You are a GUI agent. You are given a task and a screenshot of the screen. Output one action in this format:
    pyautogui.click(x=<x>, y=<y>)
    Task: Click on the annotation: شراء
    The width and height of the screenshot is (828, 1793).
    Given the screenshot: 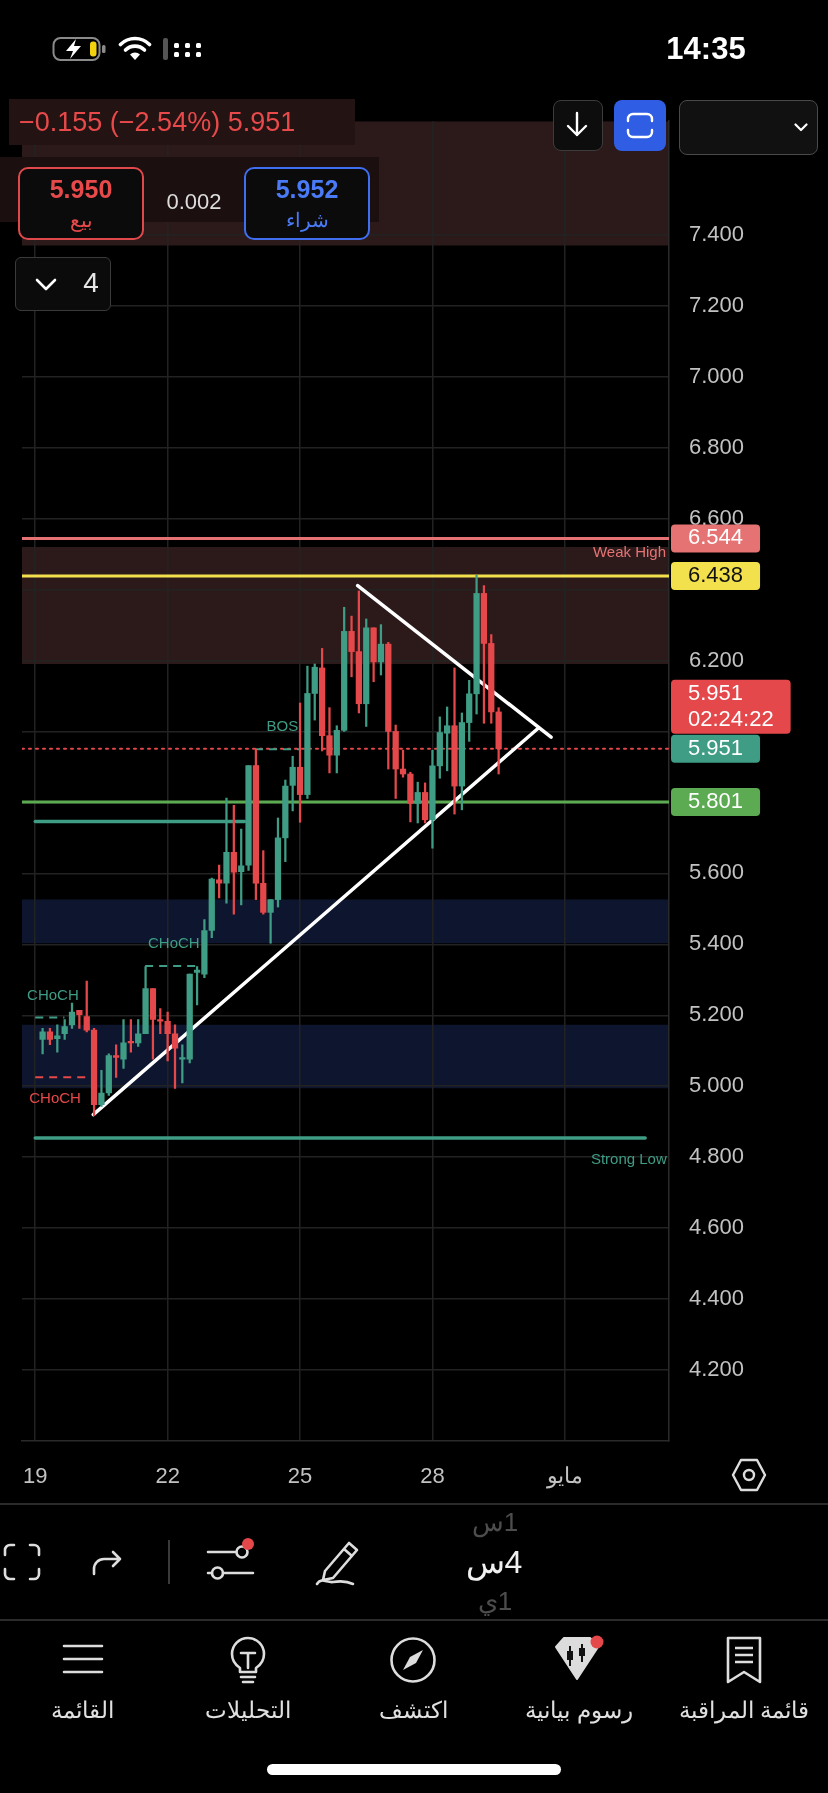 What is the action you would take?
    pyautogui.click(x=307, y=220)
    